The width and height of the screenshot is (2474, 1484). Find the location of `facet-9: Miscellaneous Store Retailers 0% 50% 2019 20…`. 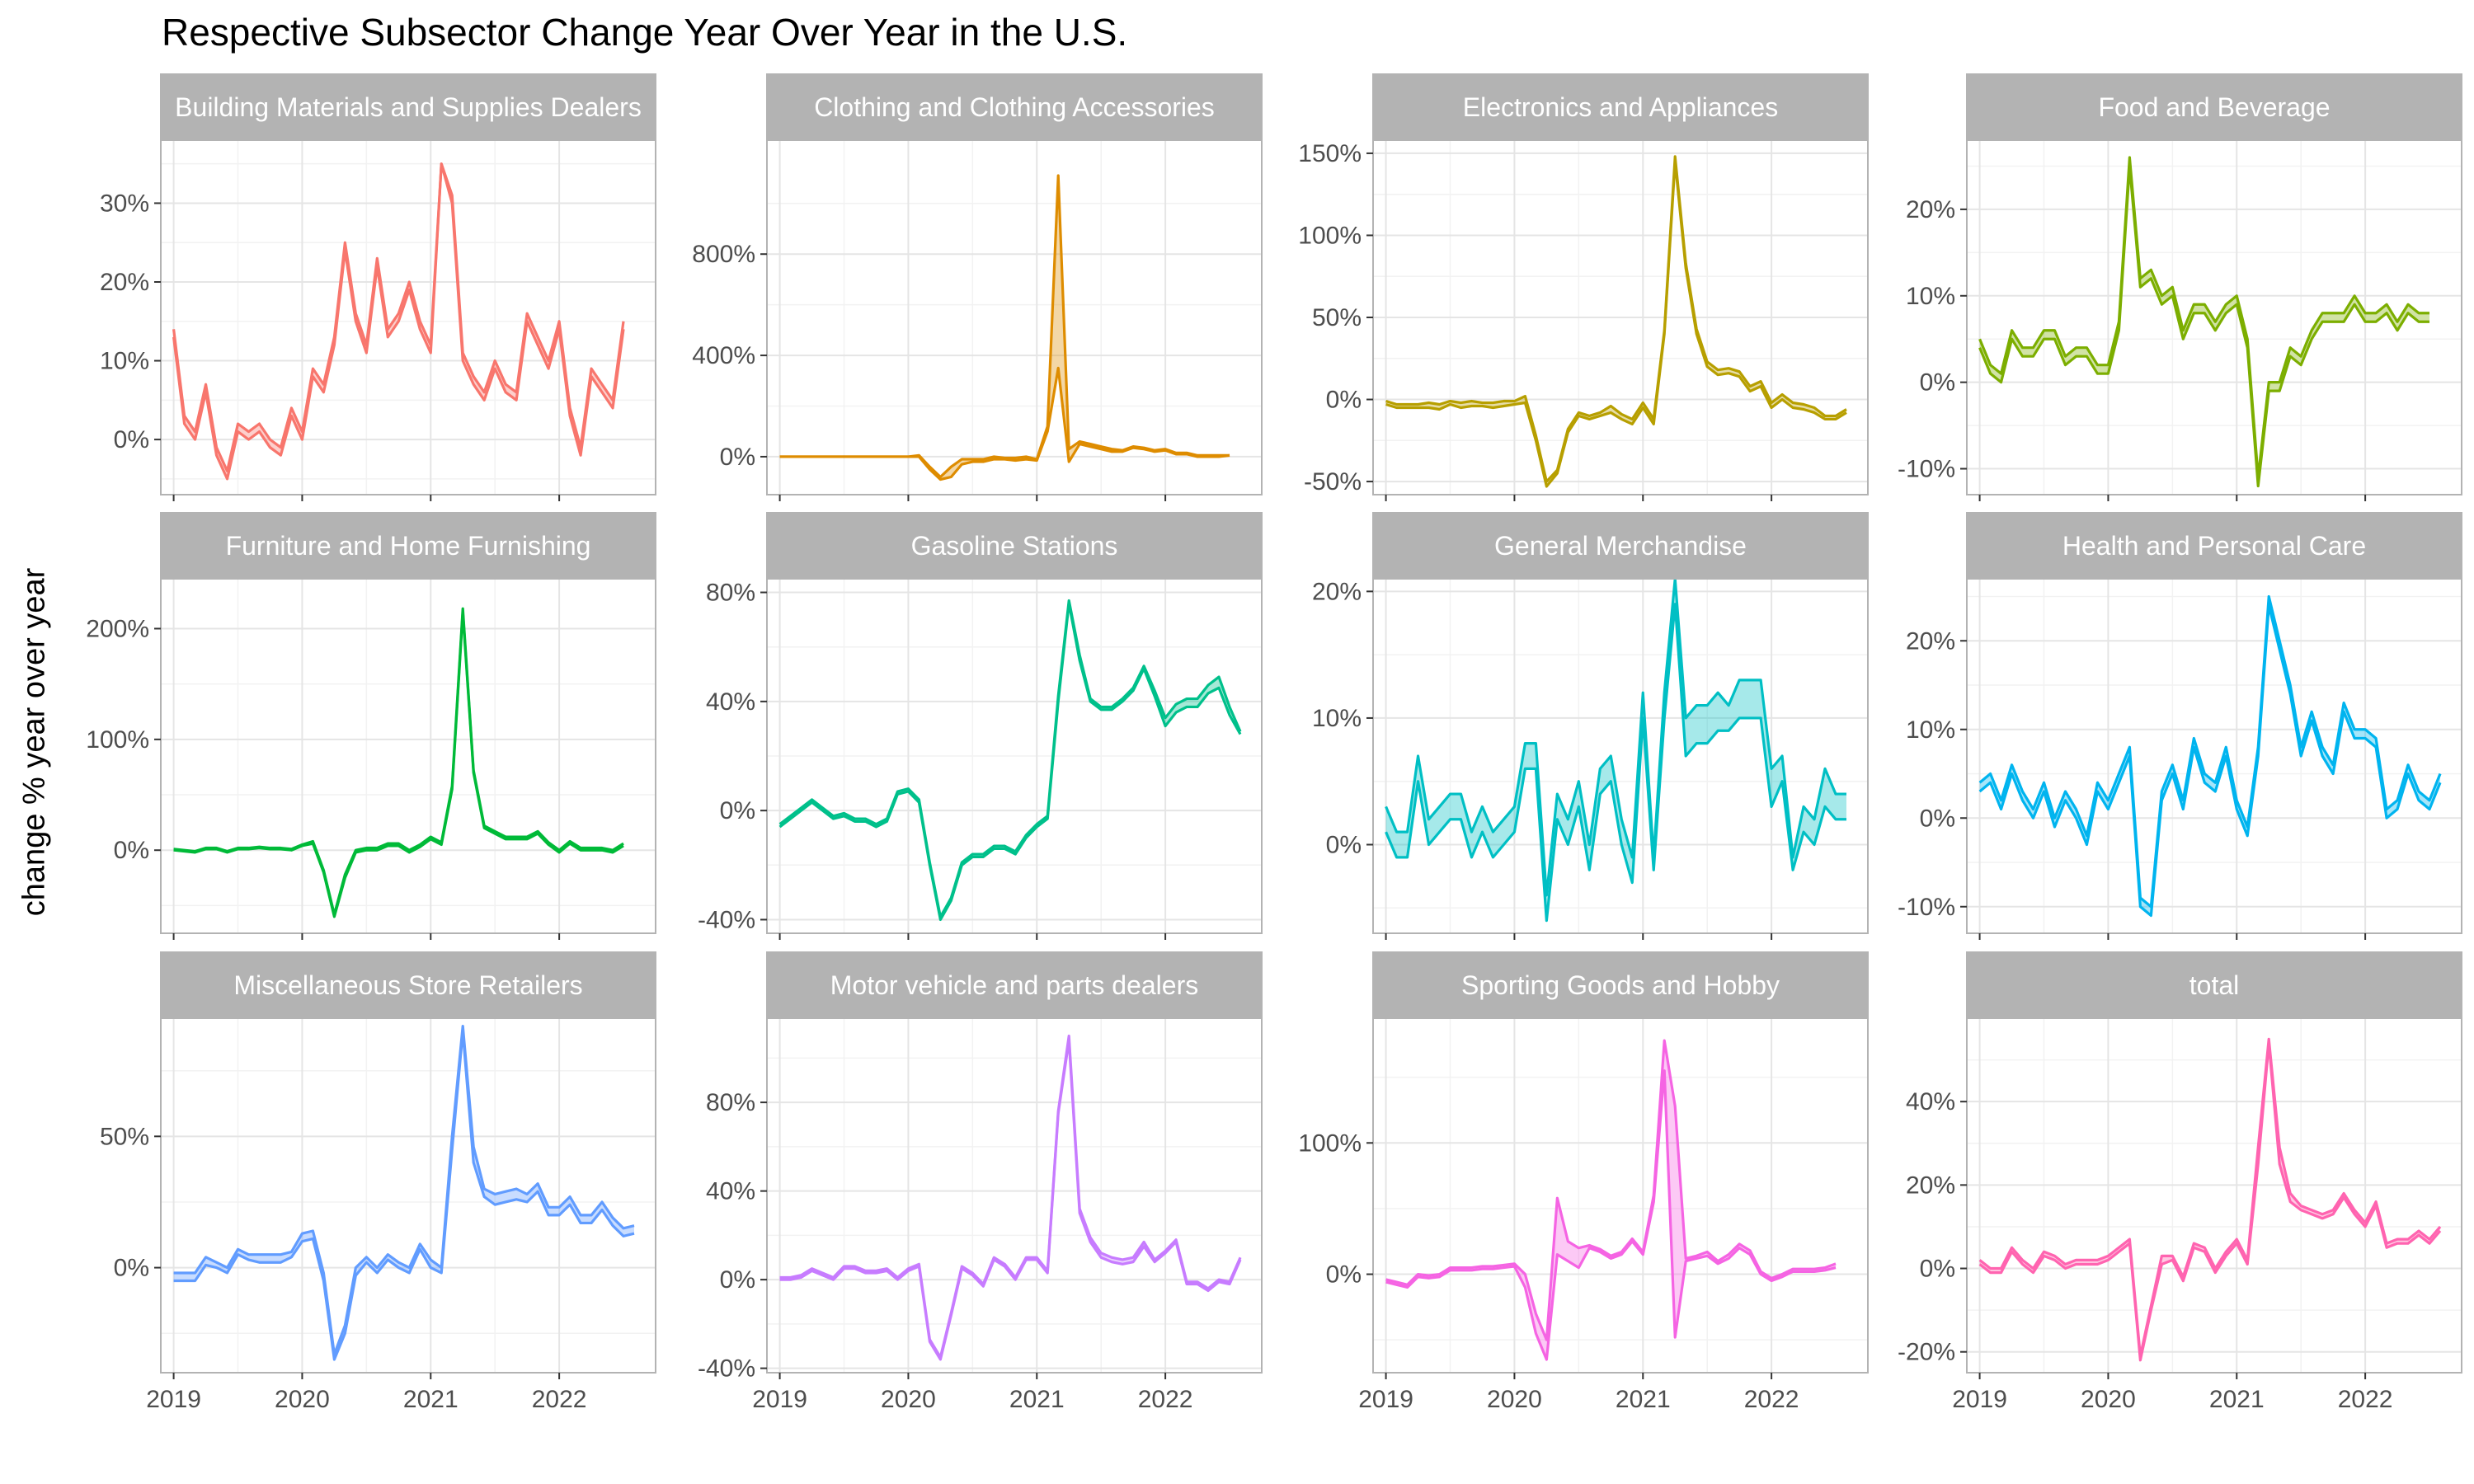

facet-9: Miscellaneous Store Retailers 0% 50% 2019 20… is located at coordinates (378, 1182).